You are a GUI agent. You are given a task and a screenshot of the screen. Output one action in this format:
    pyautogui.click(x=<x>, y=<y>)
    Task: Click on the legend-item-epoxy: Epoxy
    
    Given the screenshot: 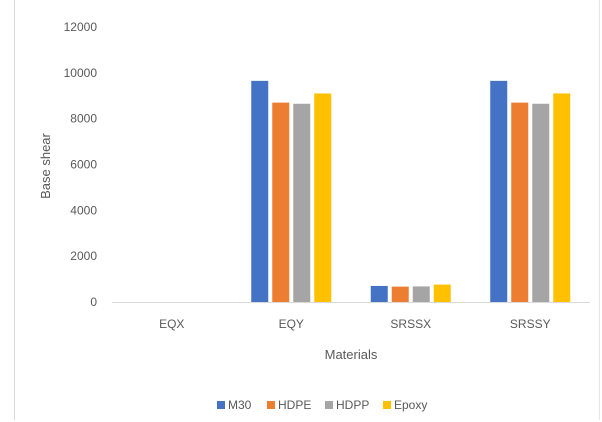 What is the action you would take?
    pyautogui.click(x=405, y=405)
    